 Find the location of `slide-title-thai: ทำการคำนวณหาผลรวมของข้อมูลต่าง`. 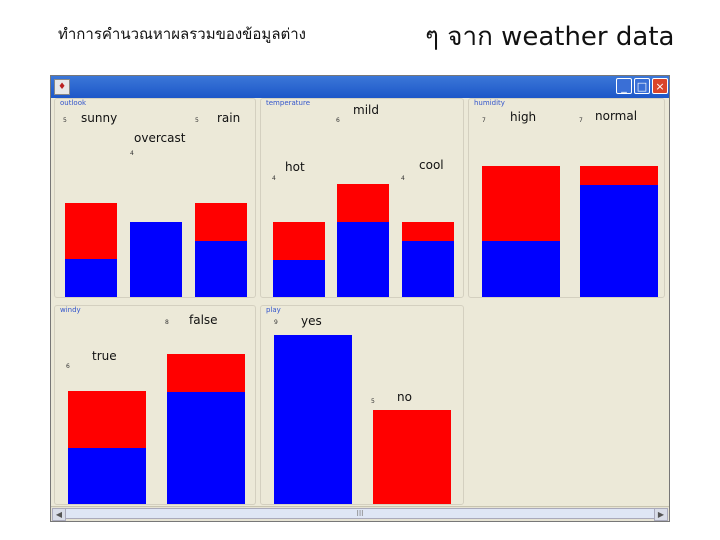

slide-title-thai: ทำการคำนวณหาผลรวมของข้อมูลต่าง is located at coordinates (182, 34).